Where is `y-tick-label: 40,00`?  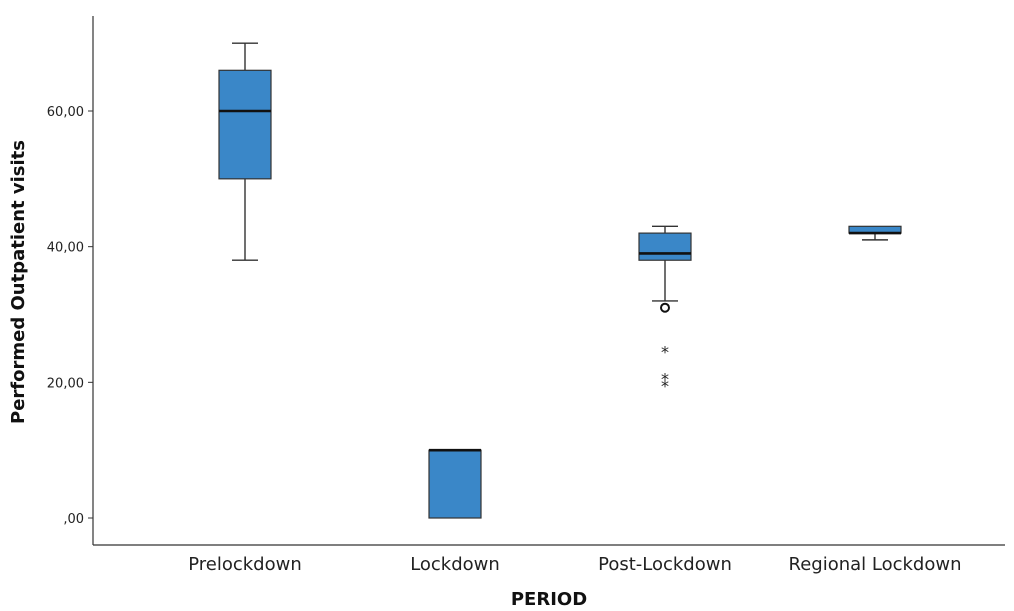 y-tick-label: 40,00 is located at coordinates (65, 248).